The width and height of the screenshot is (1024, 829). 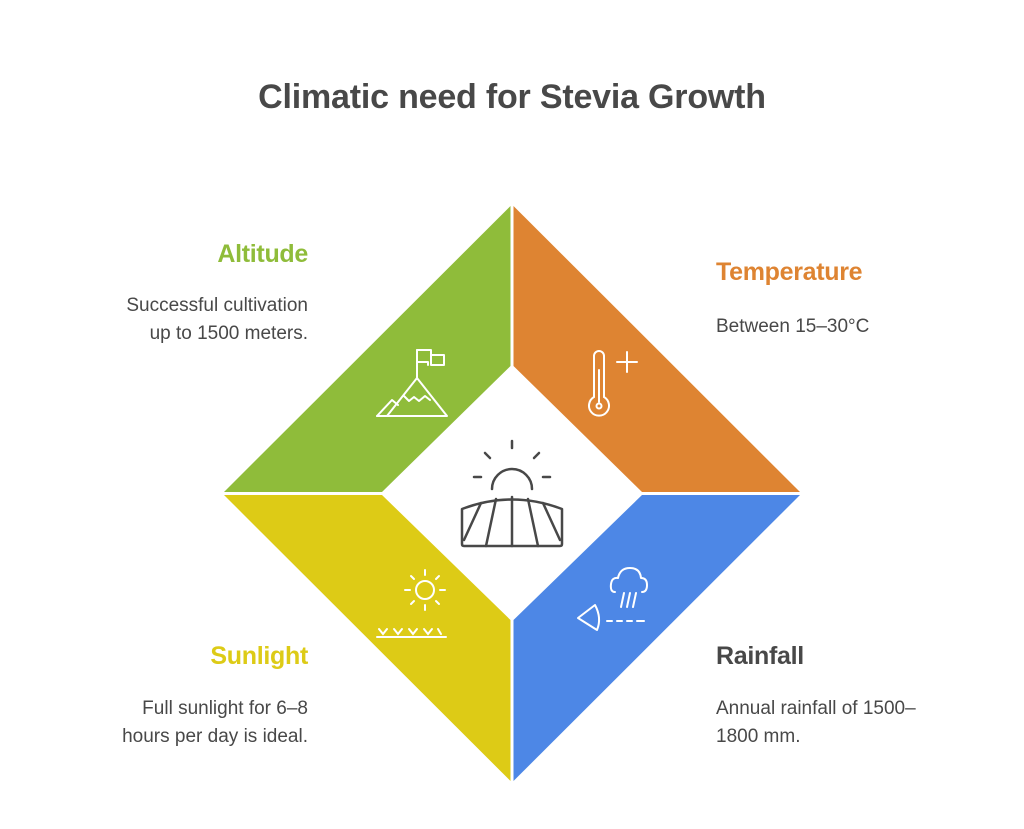 I want to click on sunrise-over-field-icon, so click(x=512, y=493).